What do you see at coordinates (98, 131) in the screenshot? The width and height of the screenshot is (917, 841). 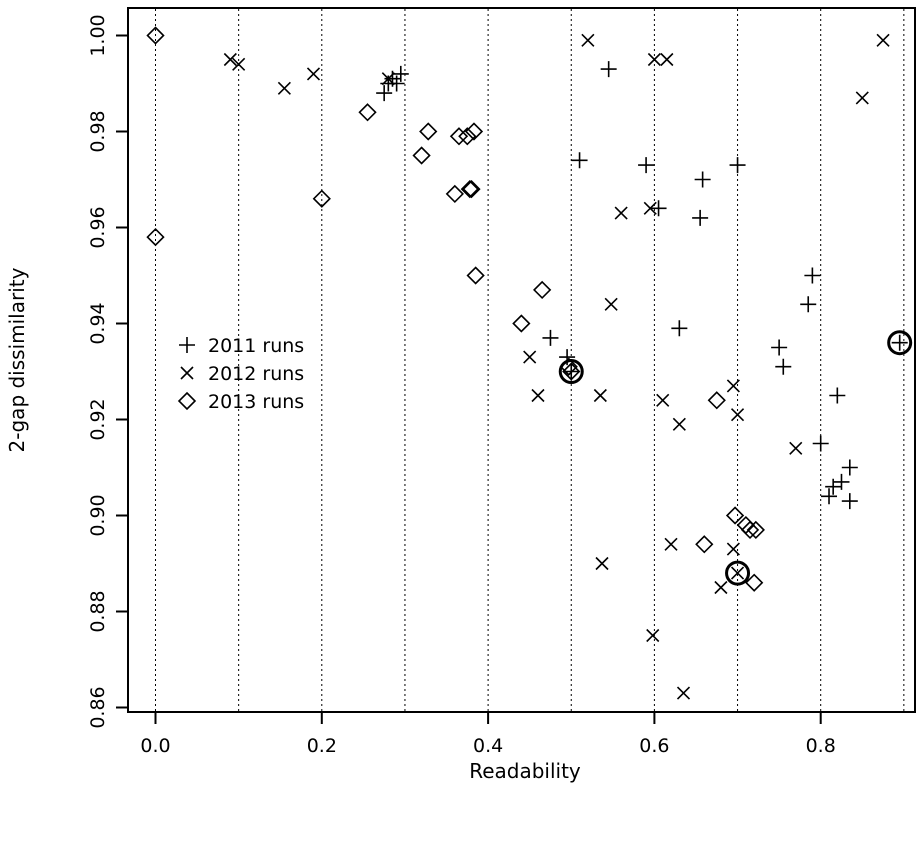 I see `y-tick-label: 0.98` at bounding box center [98, 131].